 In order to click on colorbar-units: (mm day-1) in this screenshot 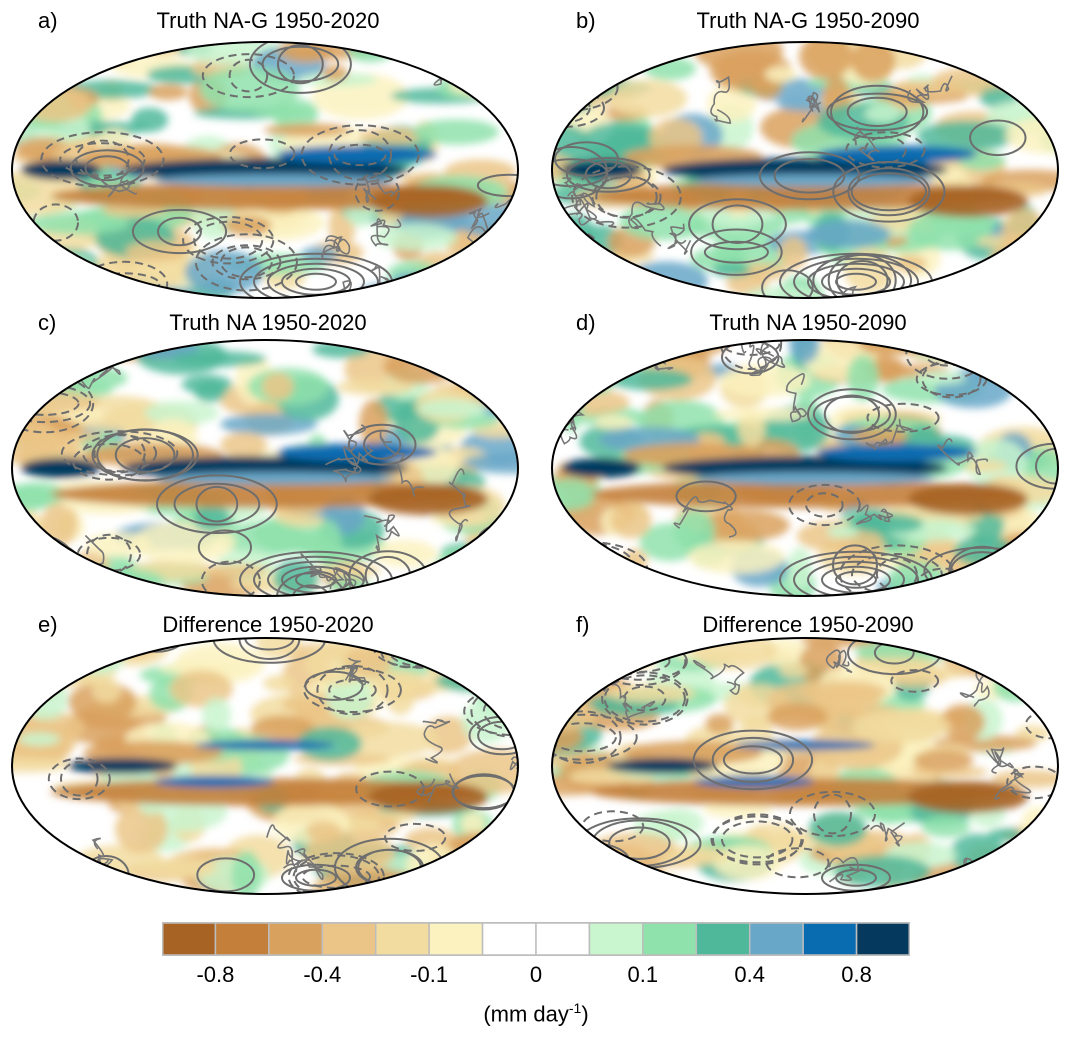, I will do `click(536, 1013)`.